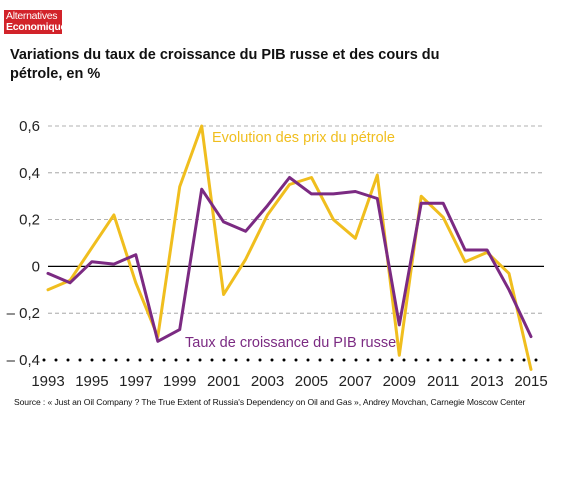 This screenshot has height=496, width=566. Describe the element at coordinates (303, 138) in the screenshot. I see `oil-price-label: Evolution des prix du pétrole` at that location.